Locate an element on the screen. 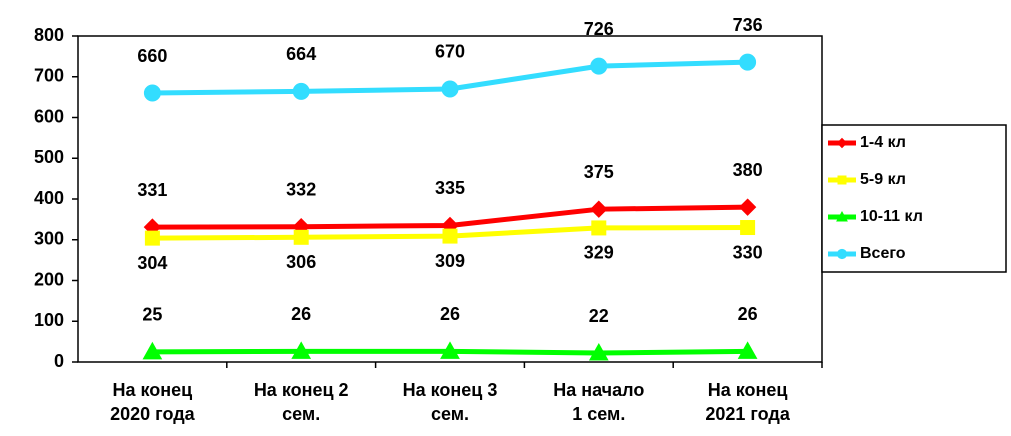 This screenshot has width=1011, height=436. data-label: 306 is located at coordinates (301, 262).